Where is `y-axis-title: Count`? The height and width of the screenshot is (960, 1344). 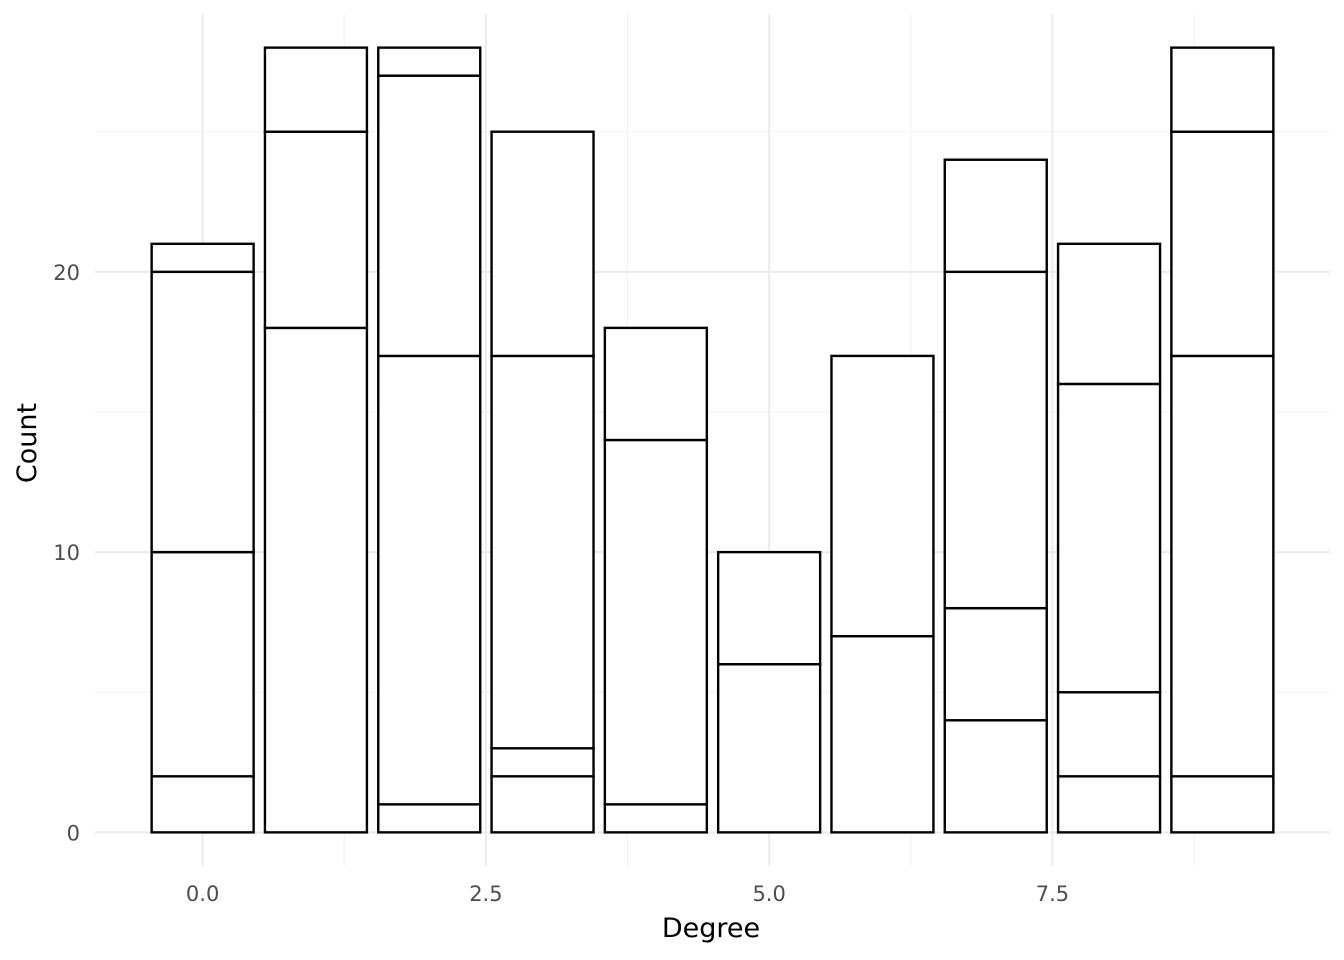
y-axis-title: Count is located at coordinates (27, 443).